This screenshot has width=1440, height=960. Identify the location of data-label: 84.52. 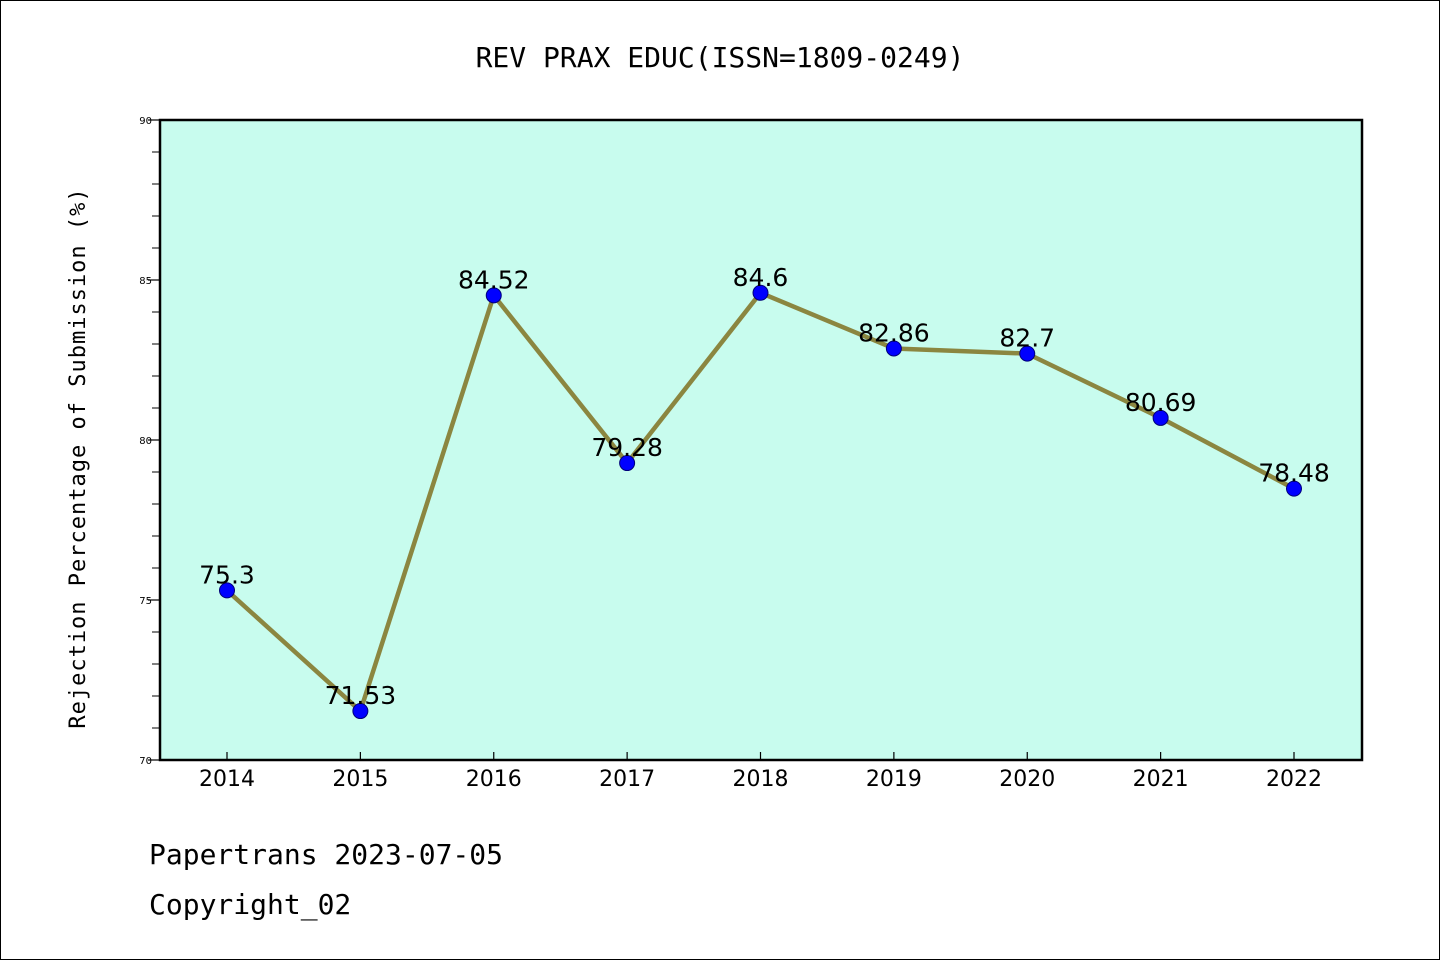
(494, 279).